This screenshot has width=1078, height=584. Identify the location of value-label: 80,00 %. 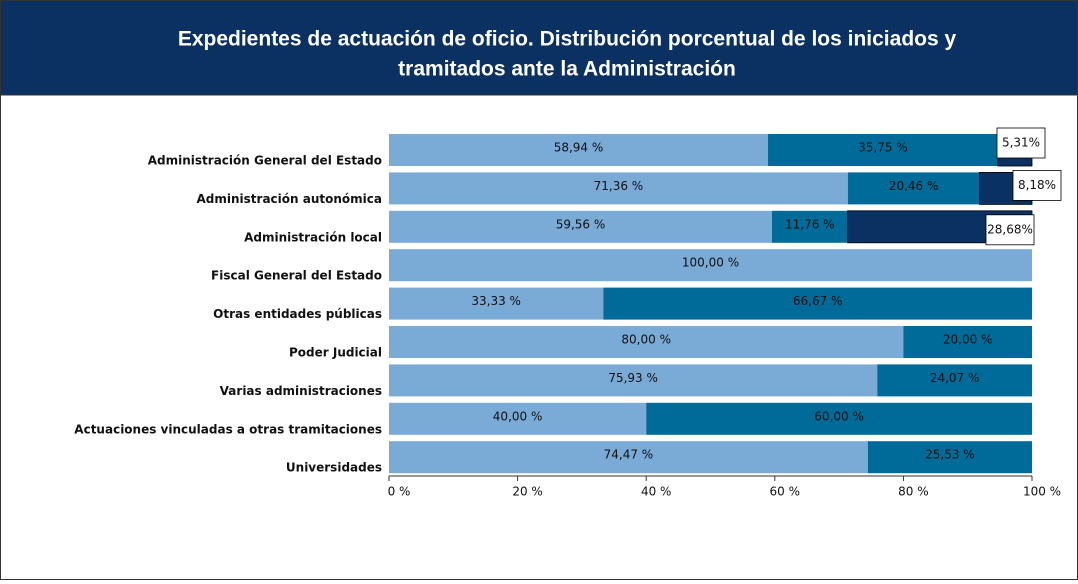
(646, 340).